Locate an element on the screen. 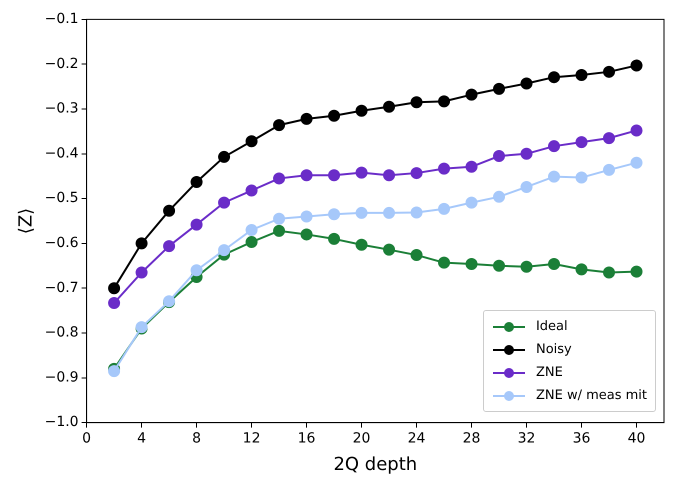 This screenshot has width=686, height=492. y-tick-label: −0.9 is located at coordinates (61, 377).